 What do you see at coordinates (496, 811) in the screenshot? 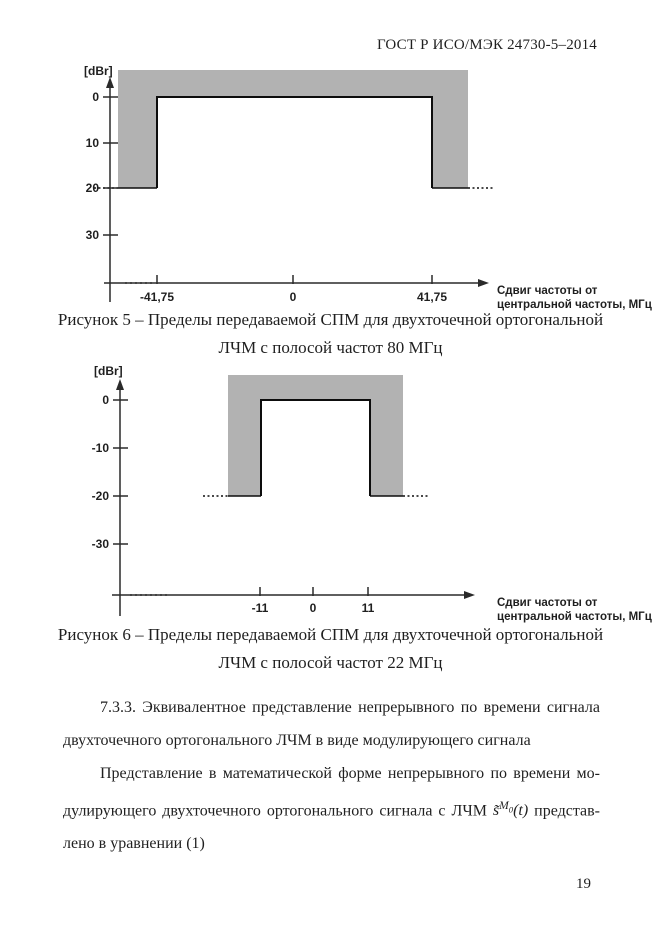
I see `formula-base: s̃` at bounding box center [496, 811].